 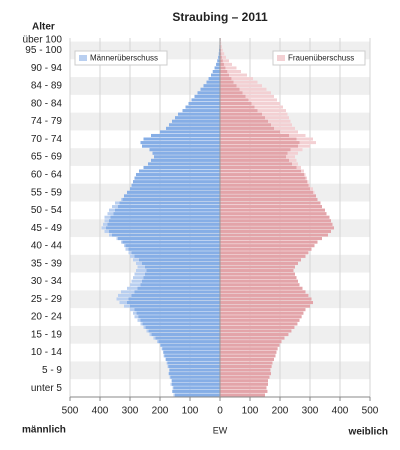 What do you see at coordinates (47, 121) in the screenshot?
I see `y-tick-label: 74 - 79` at bounding box center [47, 121].